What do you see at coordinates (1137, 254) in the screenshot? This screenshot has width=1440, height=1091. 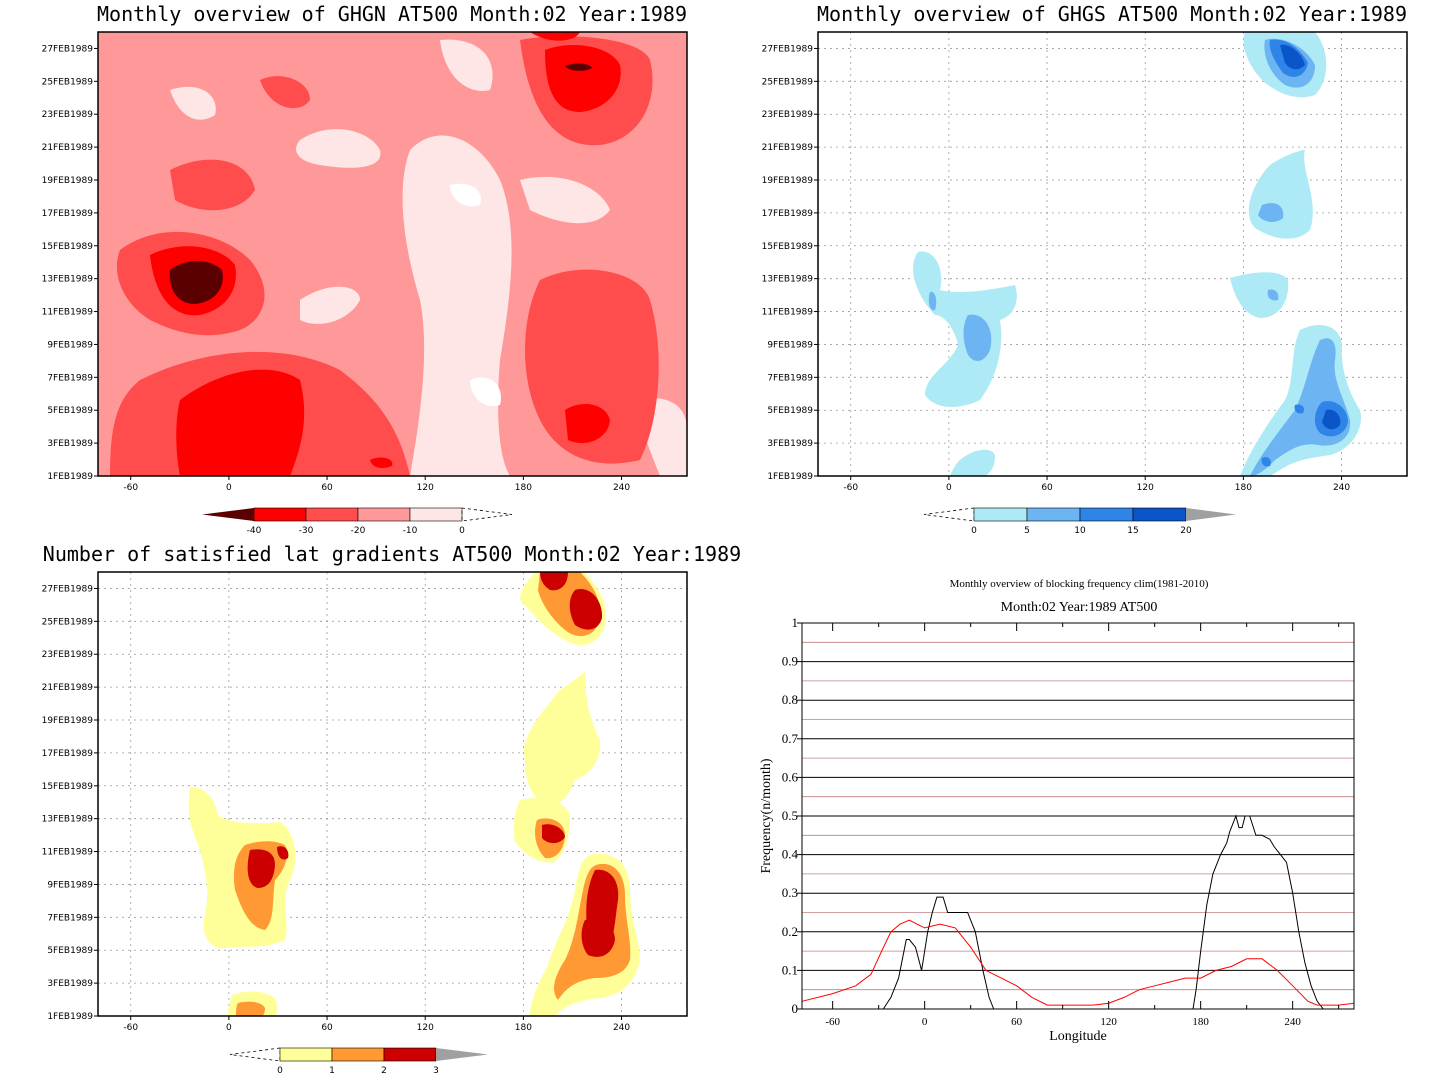 I see `ghgs-contour-field` at bounding box center [1137, 254].